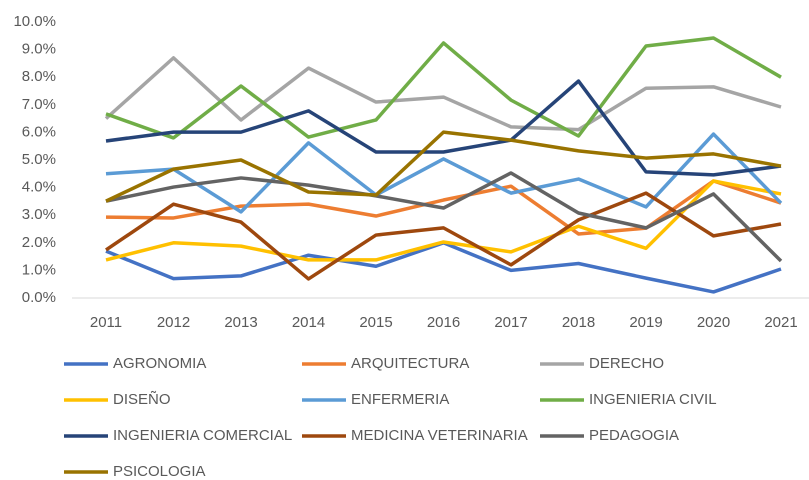 The width and height of the screenshot is (809, 480). I want to click on x-tick-label: 2019, so click(645, 322).